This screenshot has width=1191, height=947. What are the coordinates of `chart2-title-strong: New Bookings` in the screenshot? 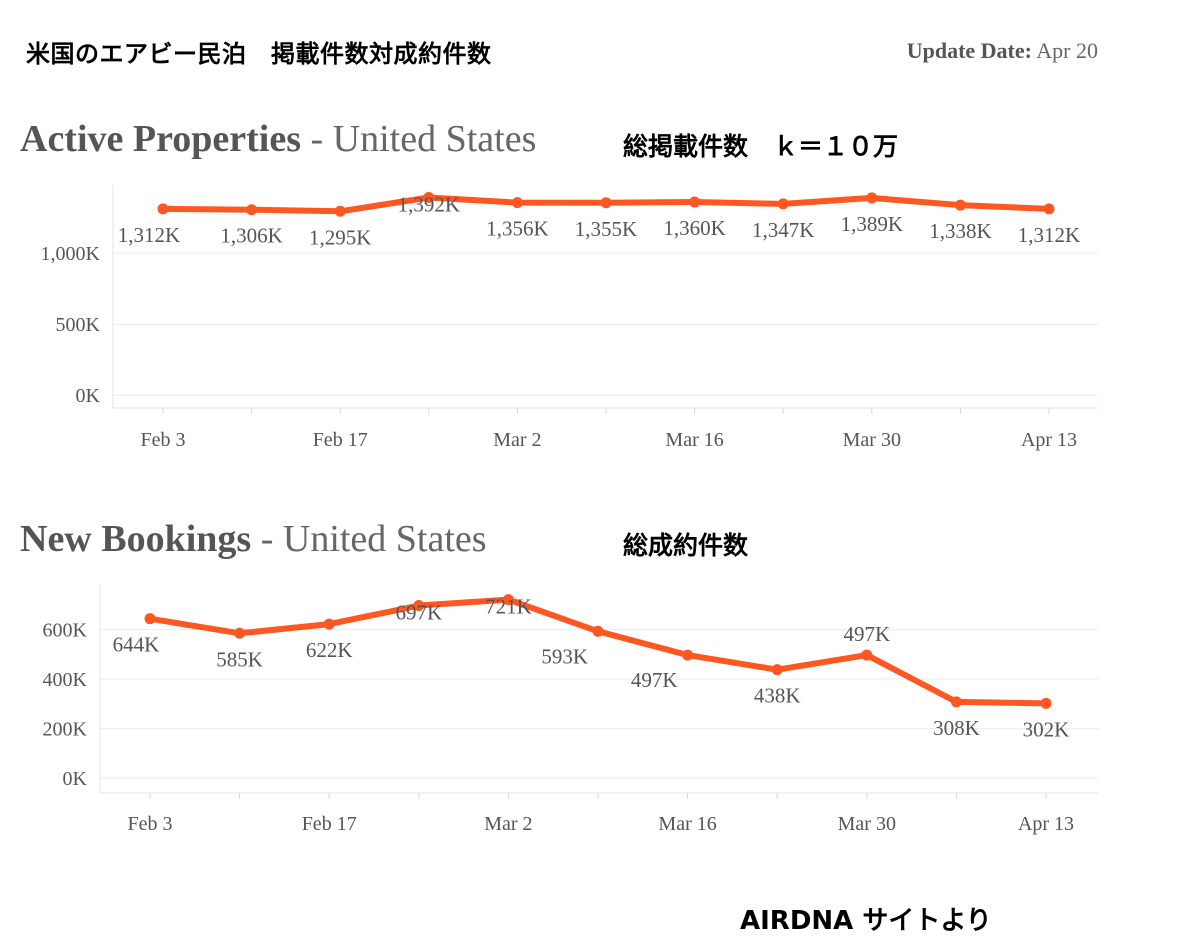 It's located at (136, 539).